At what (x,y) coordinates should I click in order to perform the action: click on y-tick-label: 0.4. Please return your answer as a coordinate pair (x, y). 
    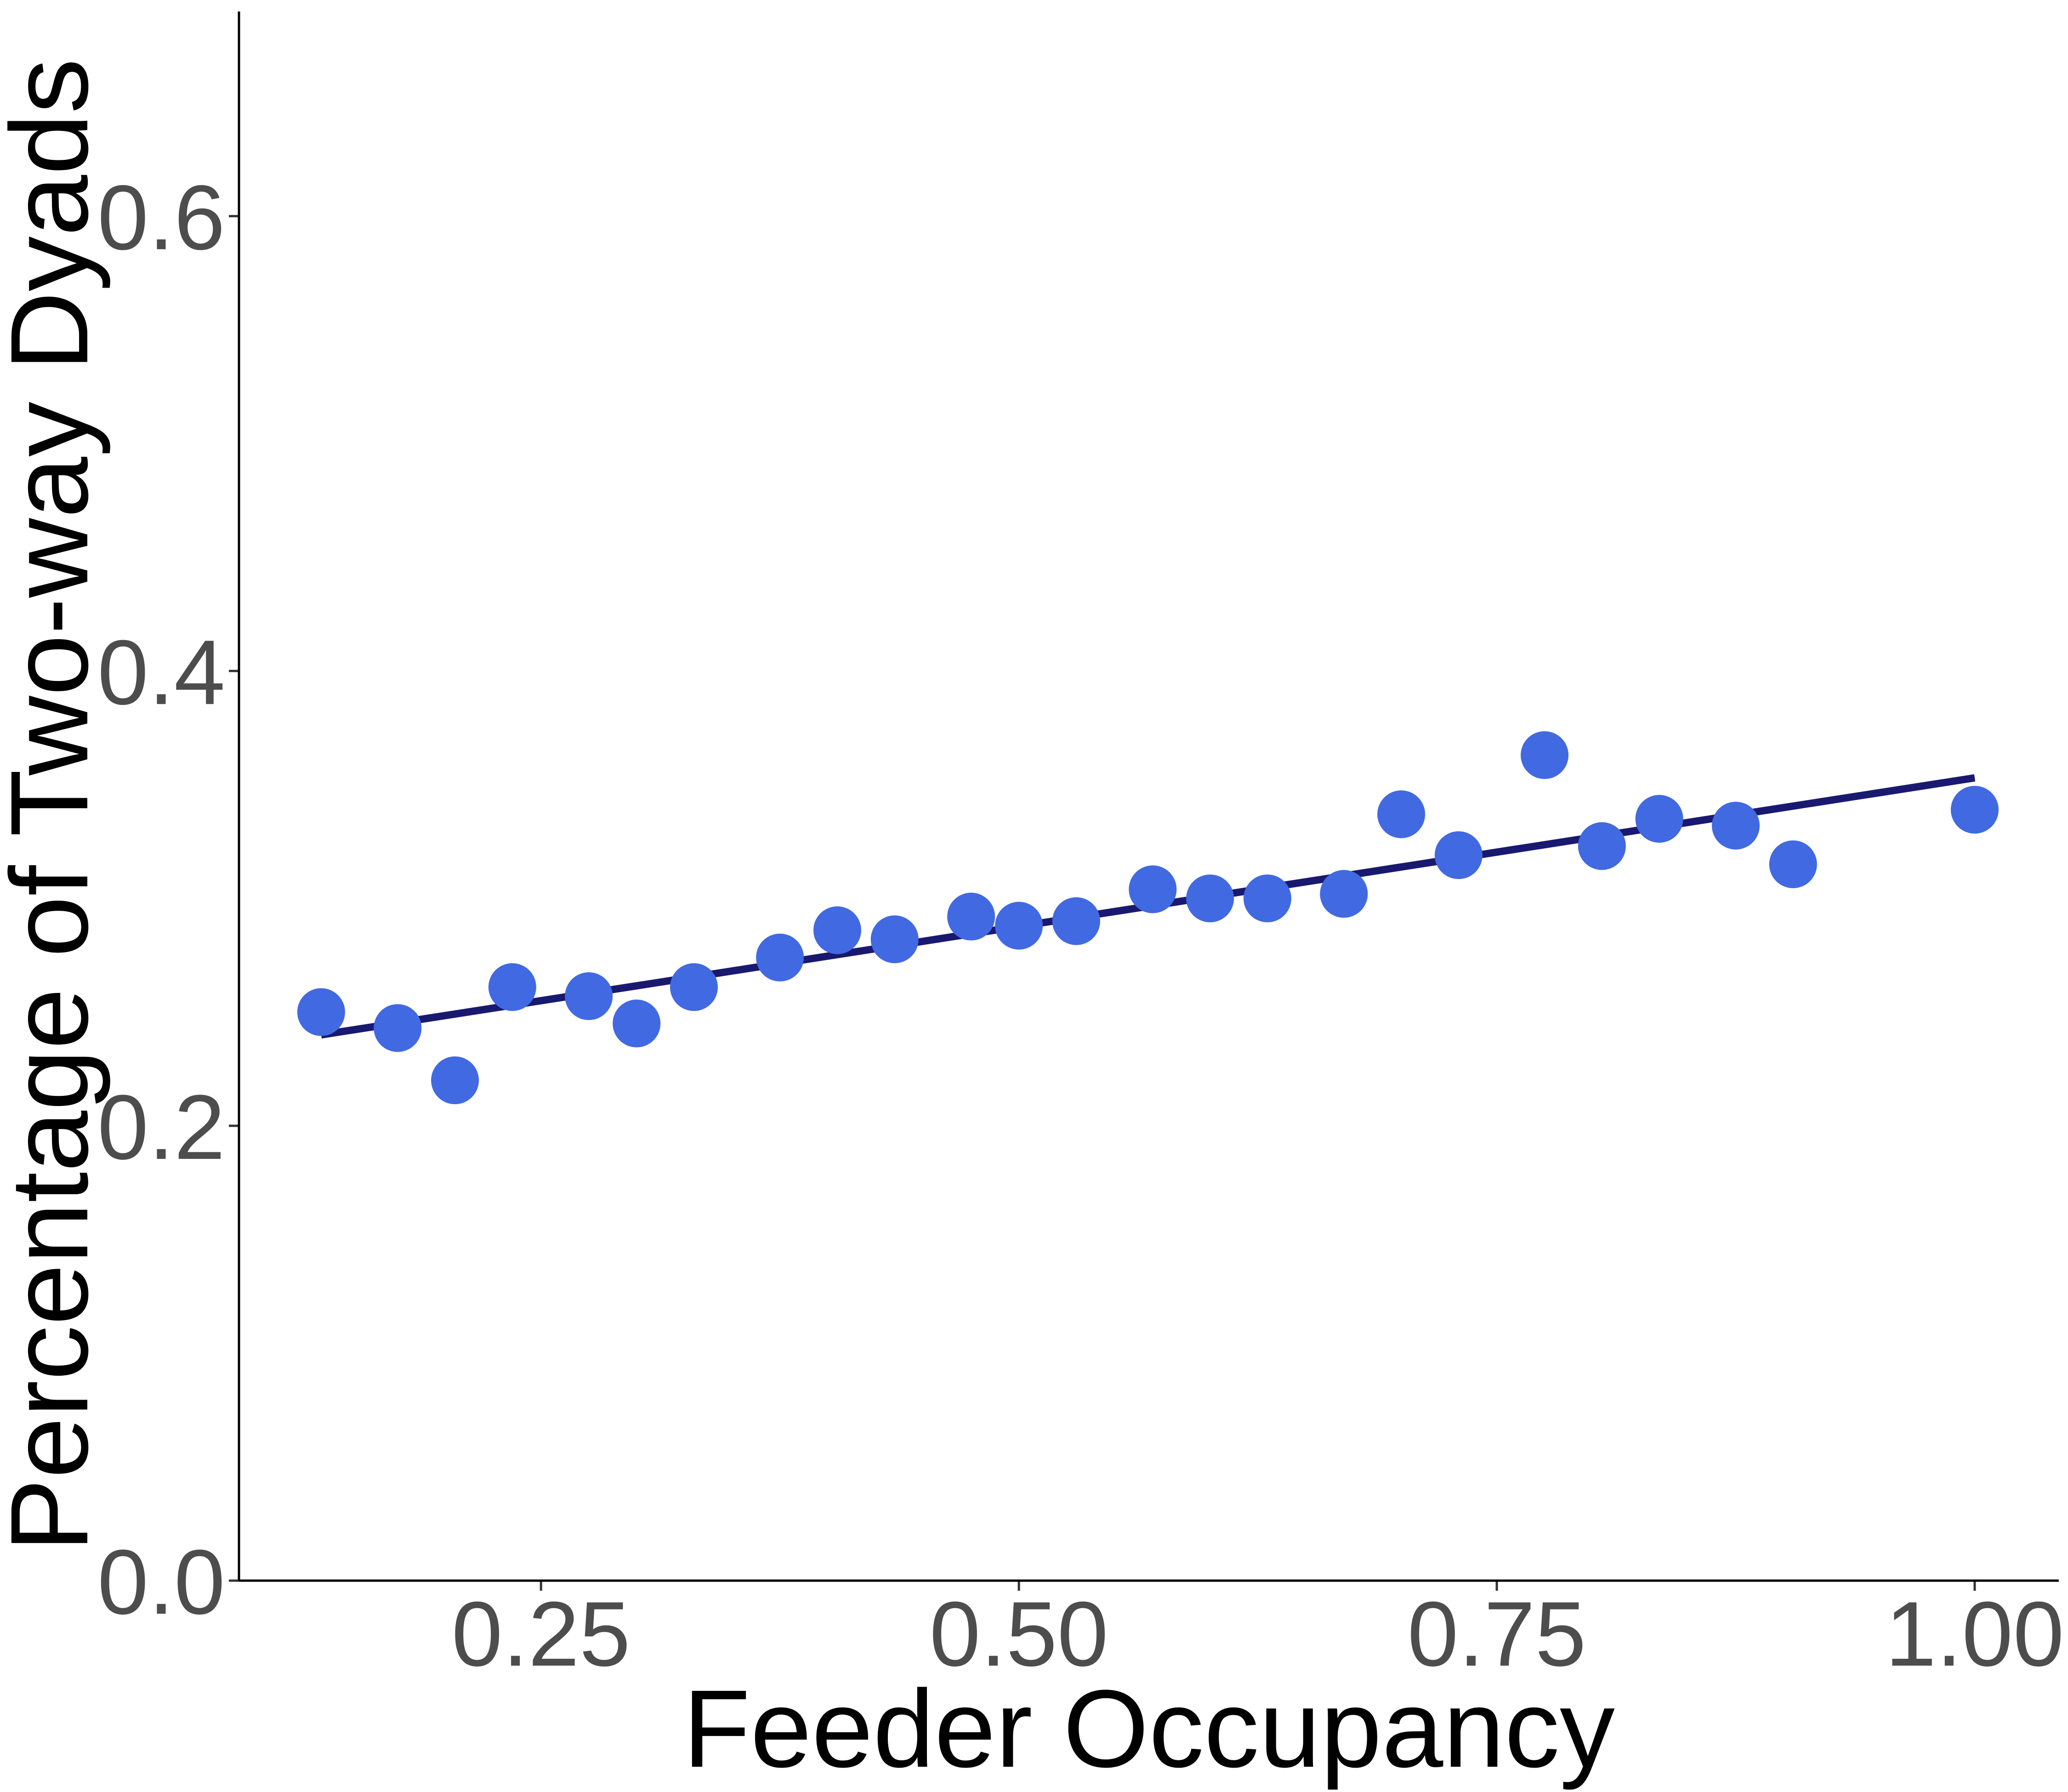
    Looking at the image, I should click on (161, 672).